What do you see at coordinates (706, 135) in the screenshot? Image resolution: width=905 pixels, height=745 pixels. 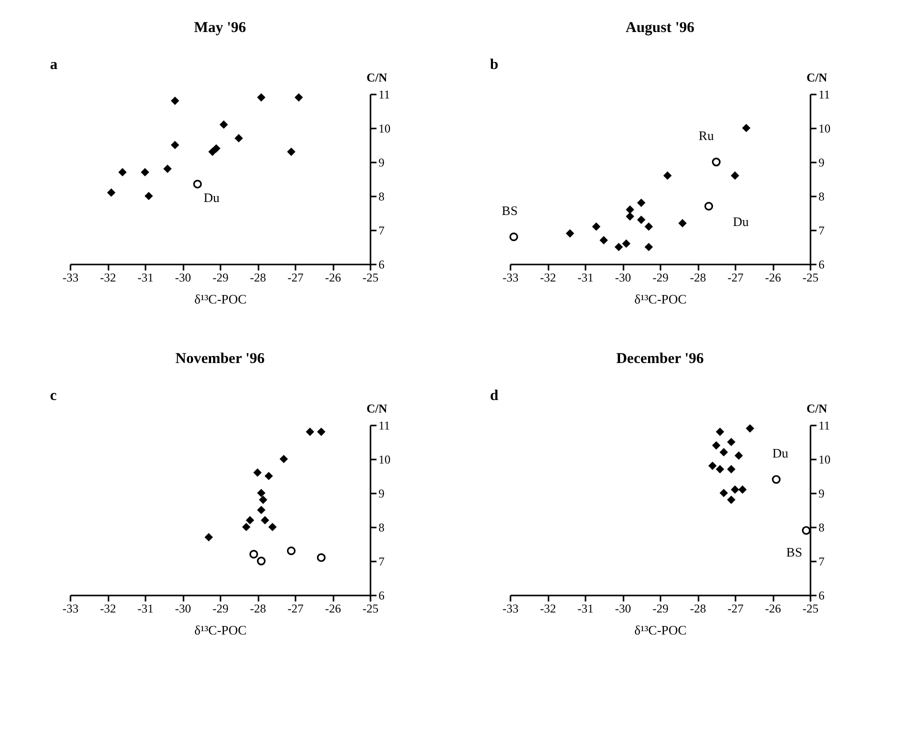 I see `annotation: Ru` at bounding box center [706, 135].